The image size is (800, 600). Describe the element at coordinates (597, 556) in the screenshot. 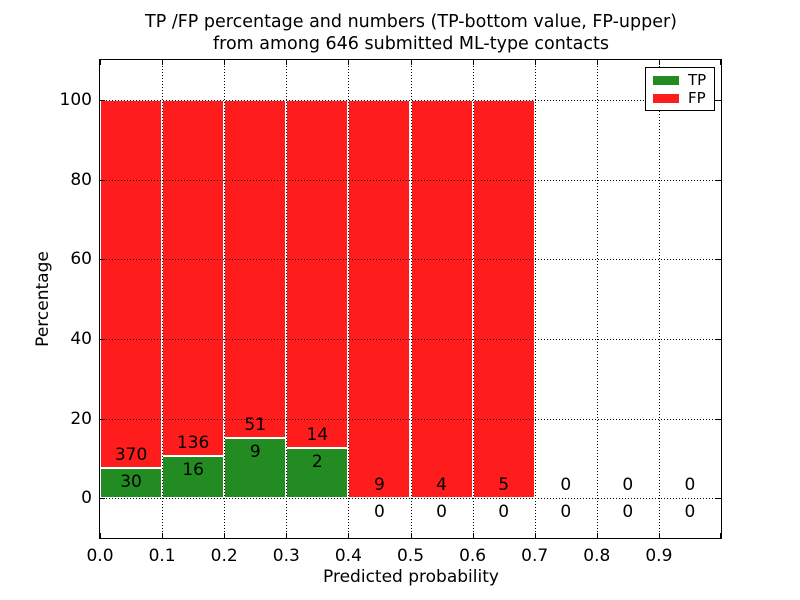

I see `x-tick-label: 0.8` at that location.